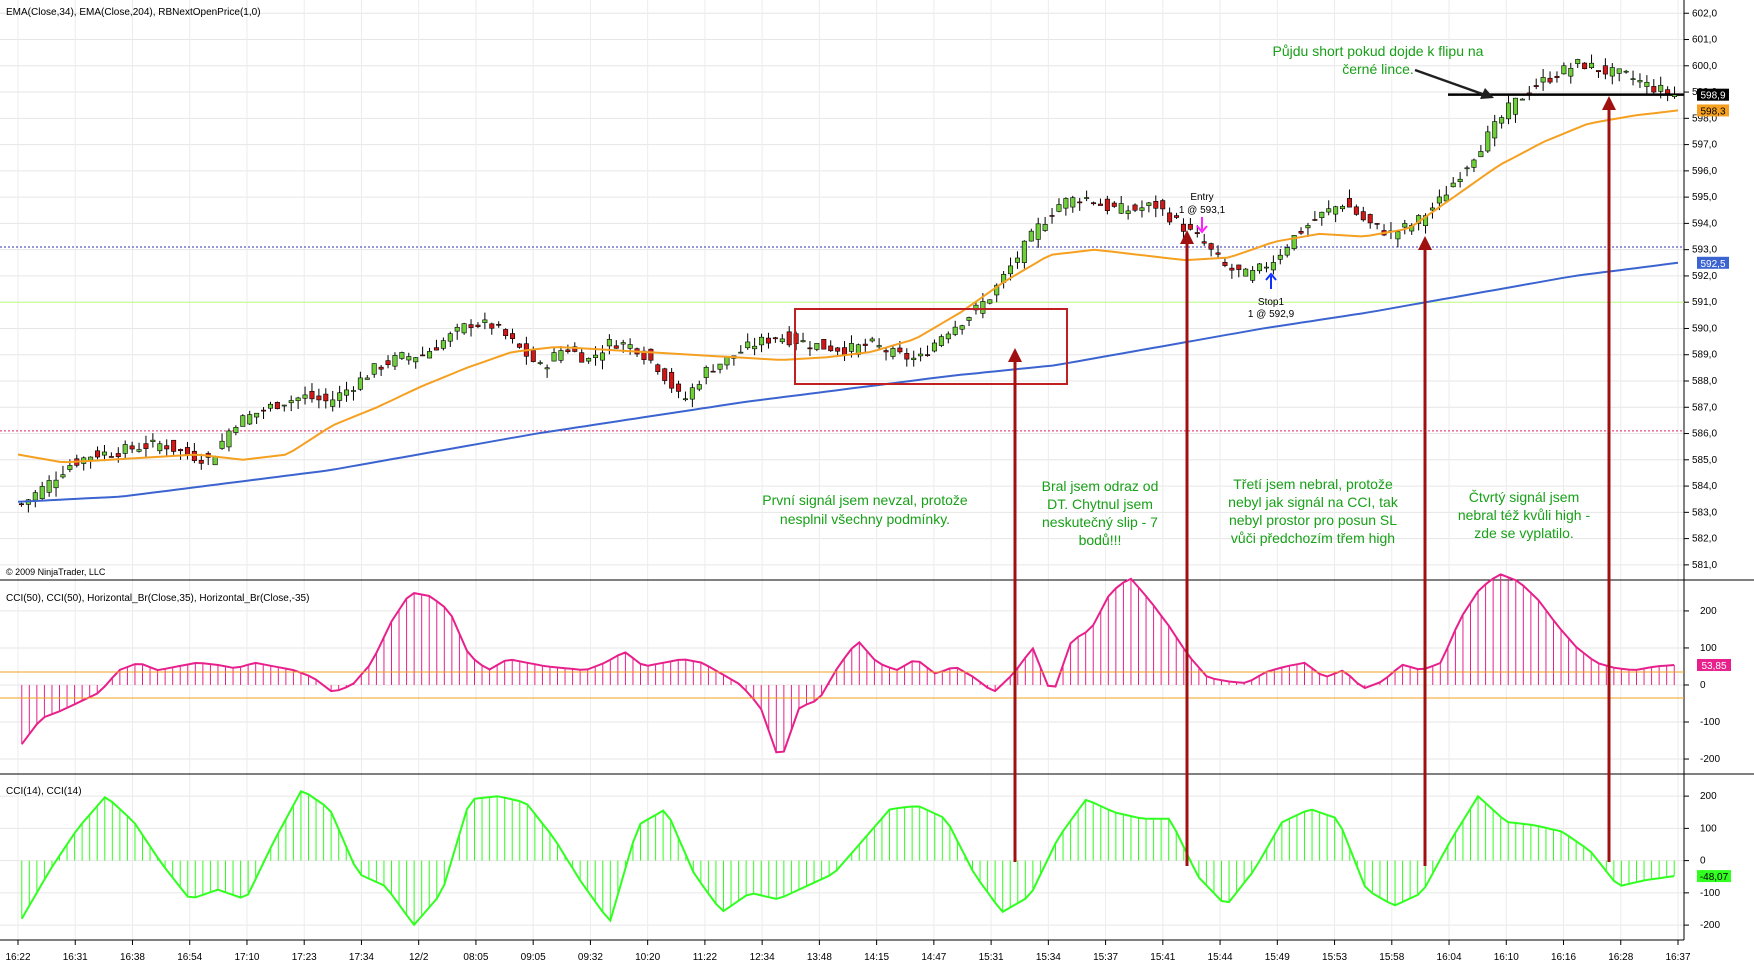 The width and height of the screenshot is (1754, 970). Describe the element at coordinates (1703, 685) in the screenshot. I see `y-tick-label: 0` at that location.